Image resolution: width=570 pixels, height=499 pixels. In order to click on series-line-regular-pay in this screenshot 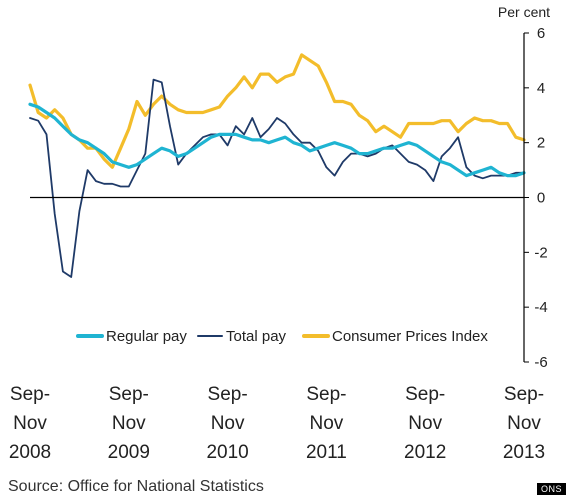, I will do `click(277, 140)`.